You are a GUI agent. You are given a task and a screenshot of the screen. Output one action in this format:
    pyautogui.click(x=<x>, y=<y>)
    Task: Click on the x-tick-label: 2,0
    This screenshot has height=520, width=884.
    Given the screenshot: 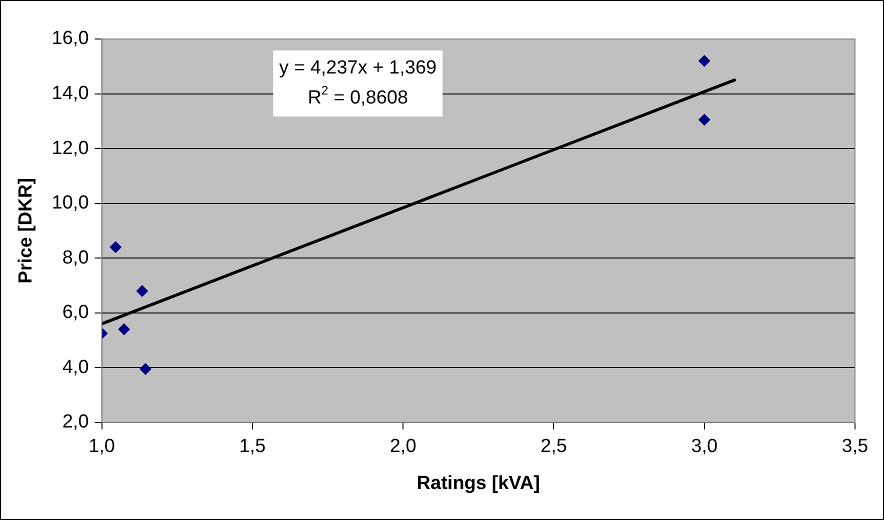 What is the action you would take?
    pyautogui.click(x=403, y=447)
    